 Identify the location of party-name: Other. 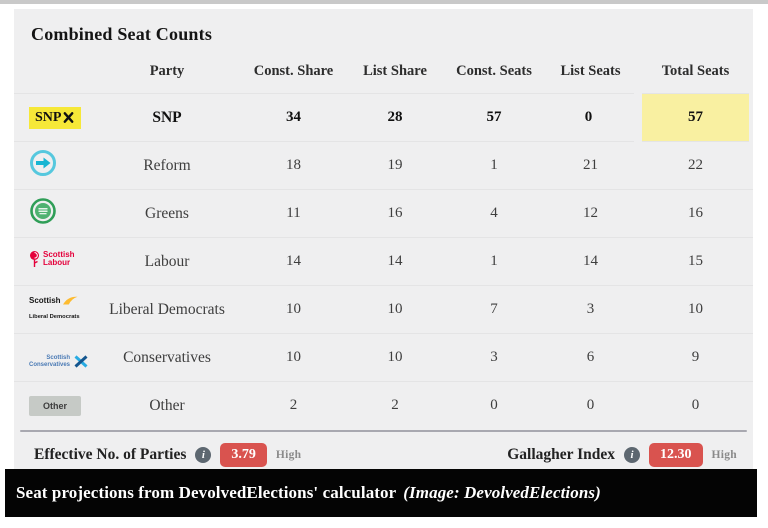
(167, 405).